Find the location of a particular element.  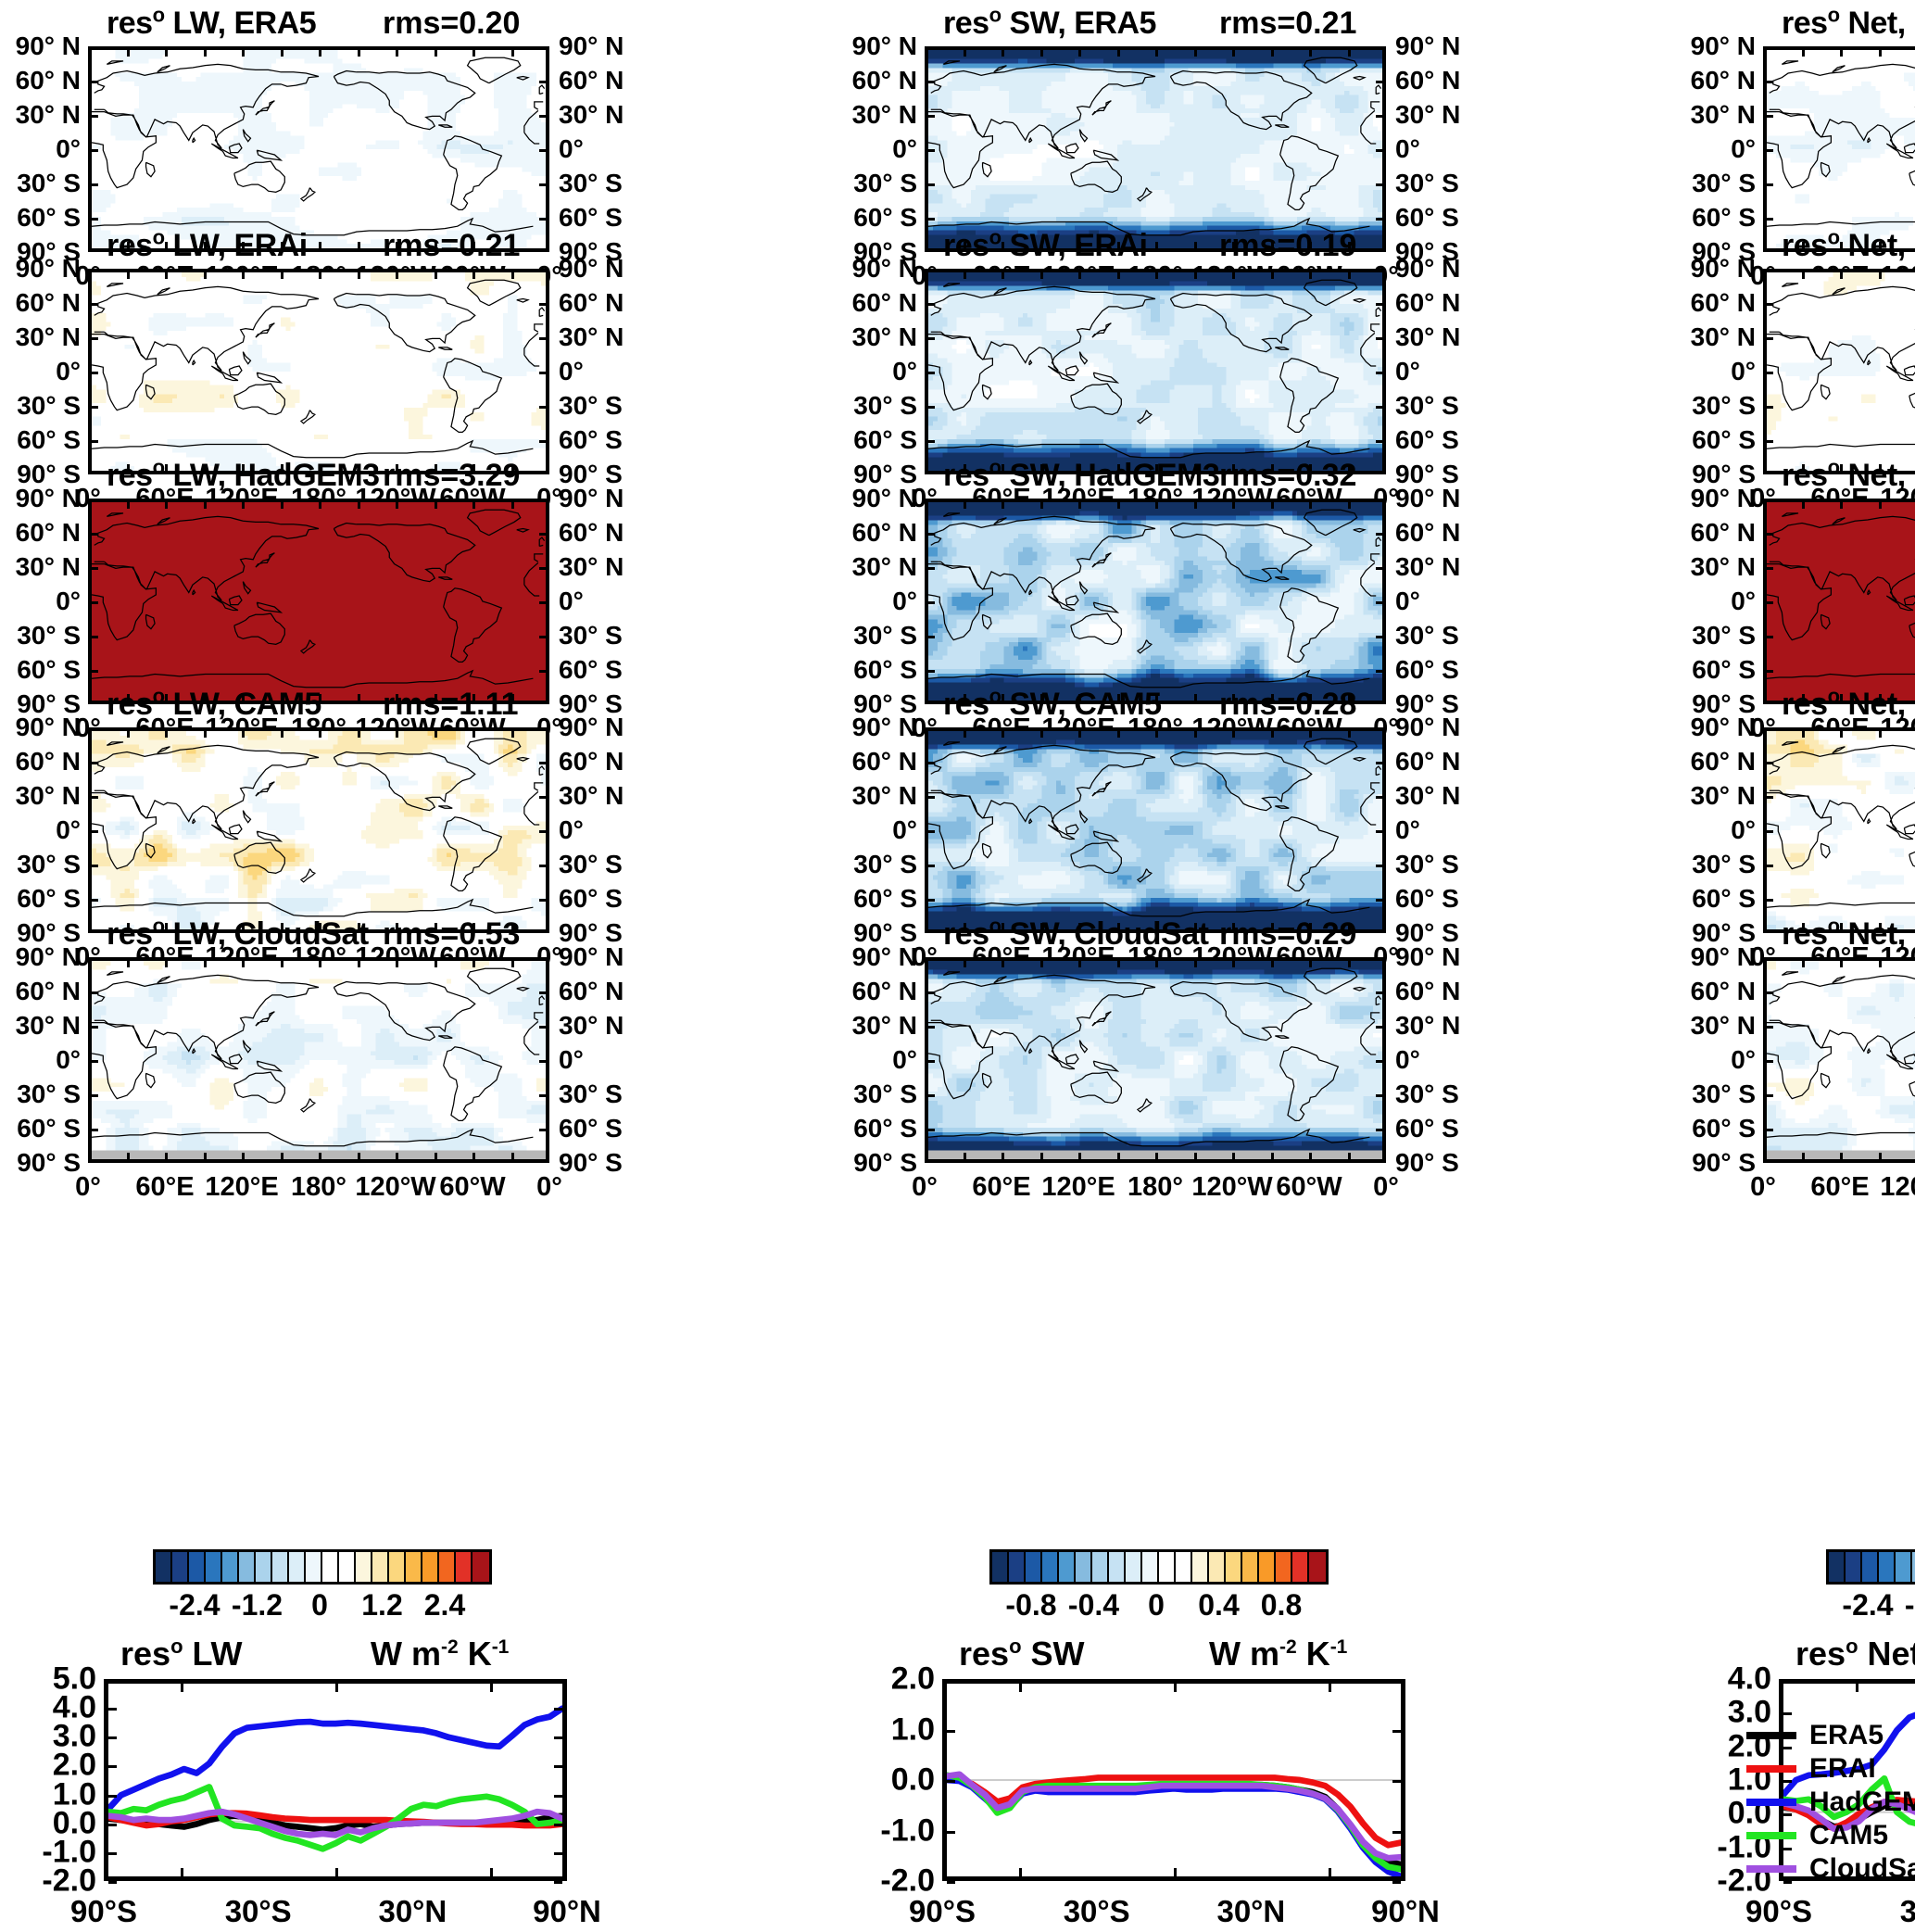

map-panel-net-erai is located at coordinates (1839, 372).